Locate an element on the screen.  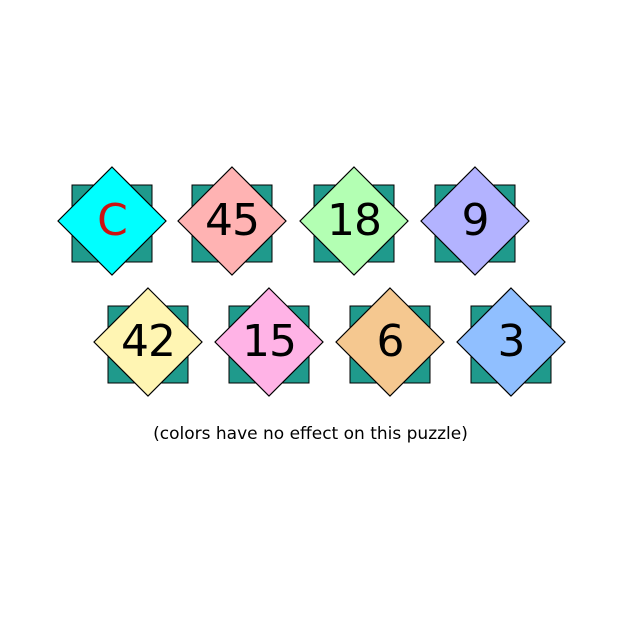
tile-6: 6 is located at coordinates (390, 342).